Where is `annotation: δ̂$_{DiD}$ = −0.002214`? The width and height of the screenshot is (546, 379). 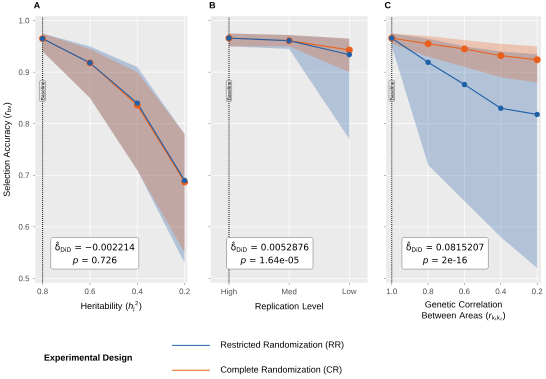 annotation: δ̂$_{DiD}$ = −0.002214 is located at coordinates (94, 246).